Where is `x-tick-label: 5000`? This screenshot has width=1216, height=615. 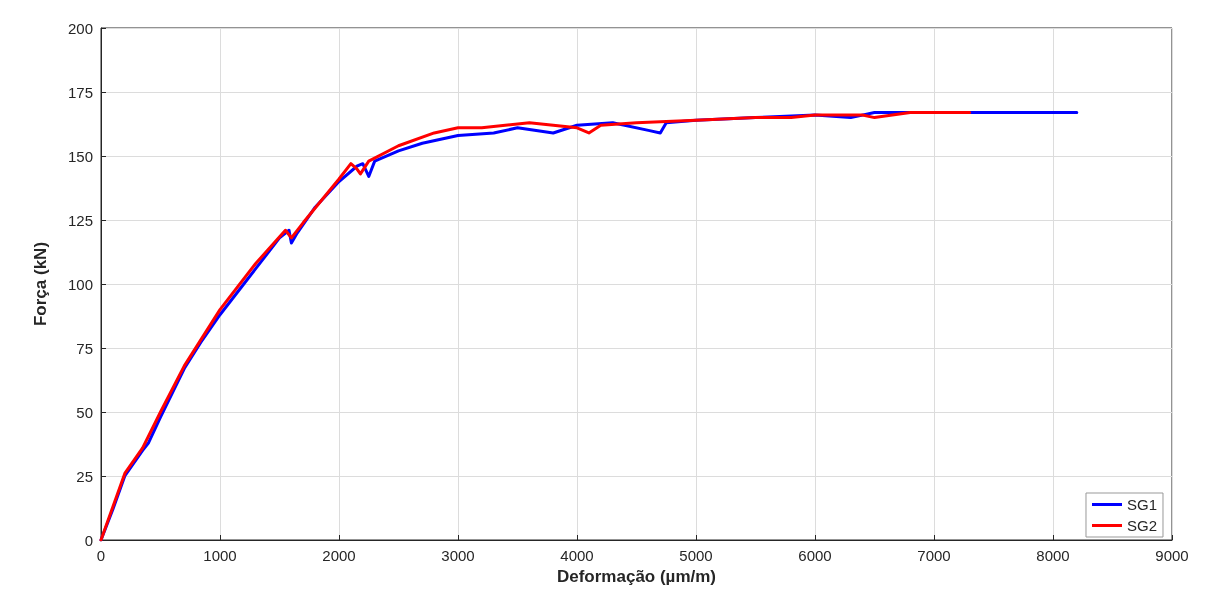
x-tick-label: 5000 is located at coordinates (696, 555).